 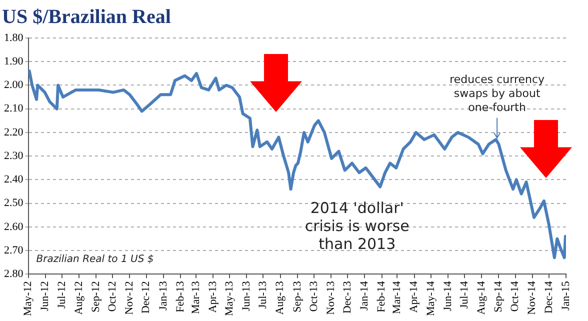 What do you see at coordinates (78, 298) in the screenshot?
I see `x-tick-label: Aug-12` at bounding box center [78, 298].